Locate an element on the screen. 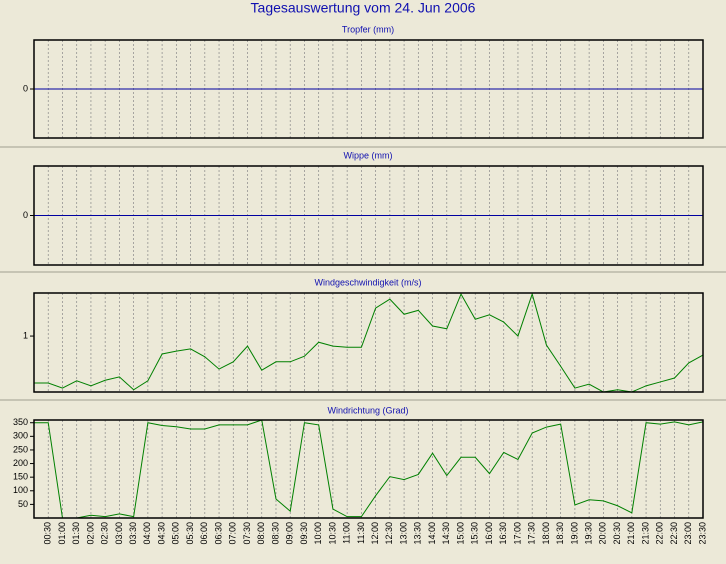  x-tick-label: 07:30 is located at coordinates (247, 533).